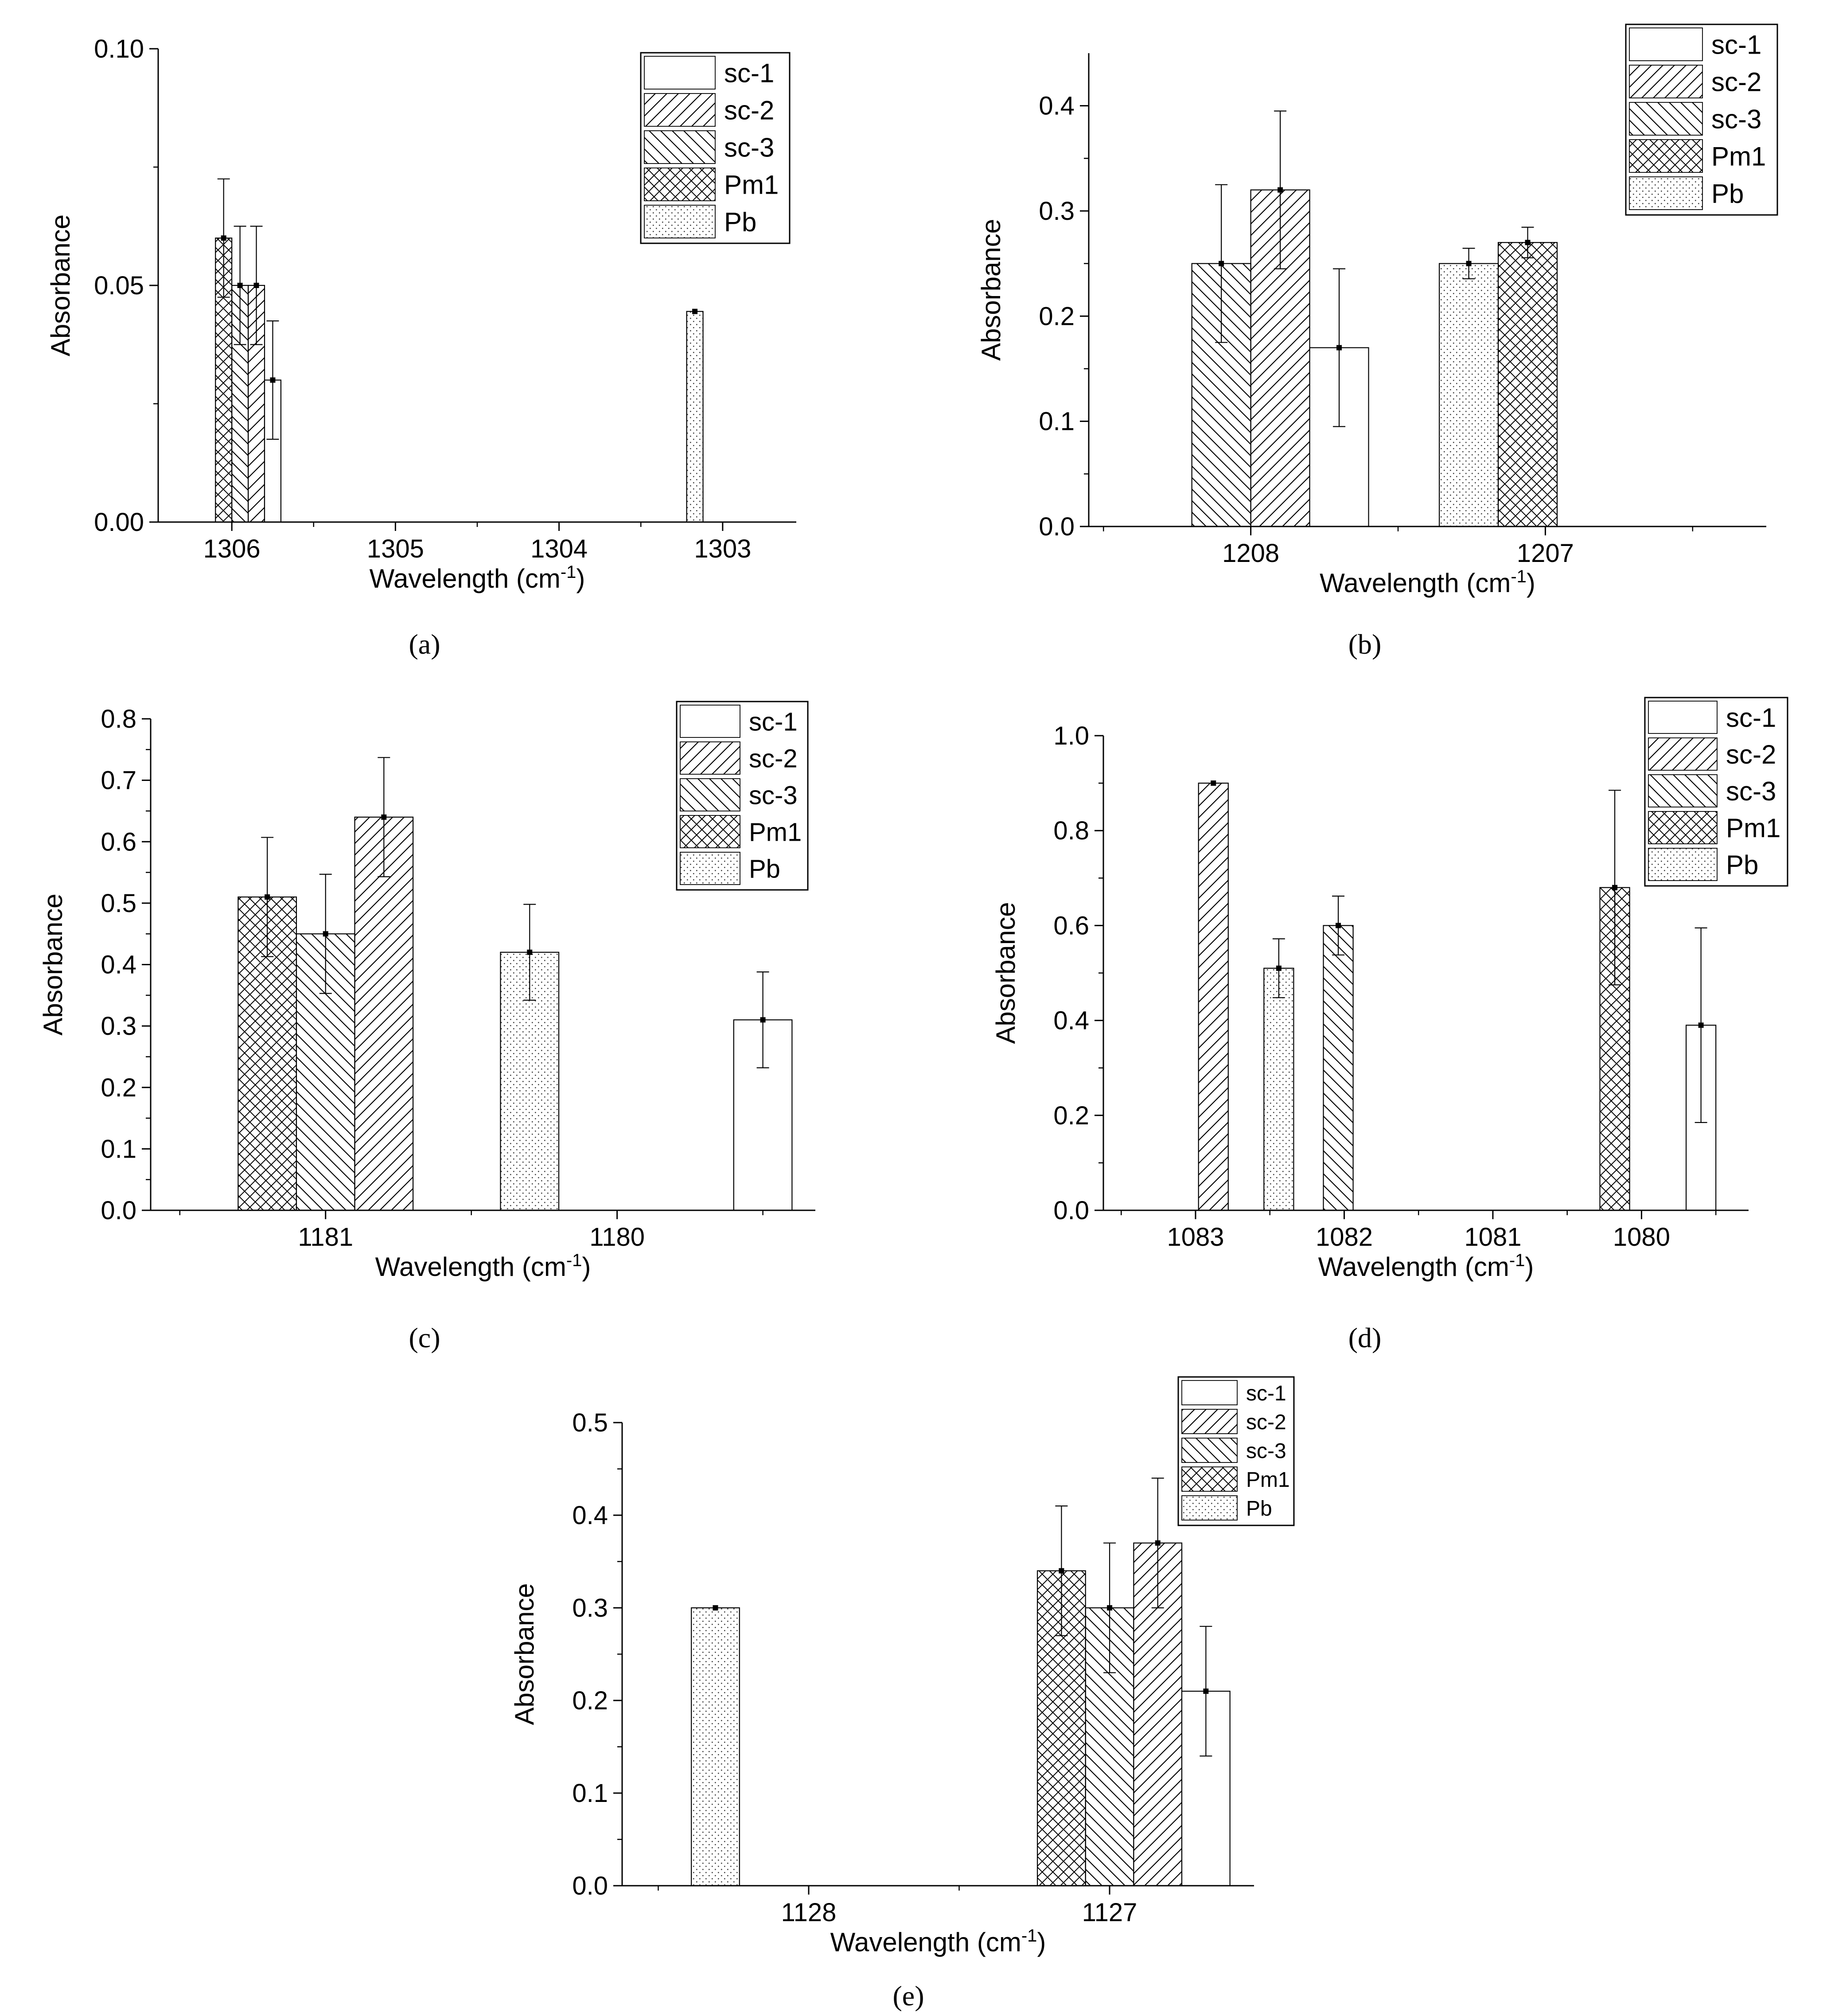  Describe the element at coordinates (1365, 644) in the screenshot. I see `caption-b: (b)` at that location.